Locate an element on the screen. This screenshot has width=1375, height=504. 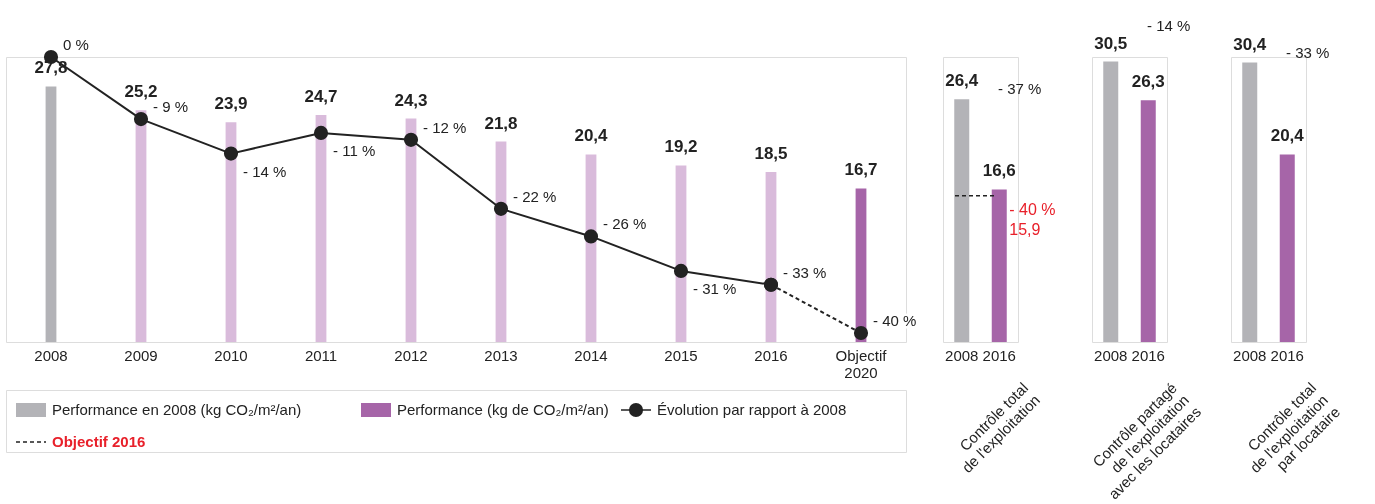
x-tick-label: 2015 is located at coordinates (681, 355).